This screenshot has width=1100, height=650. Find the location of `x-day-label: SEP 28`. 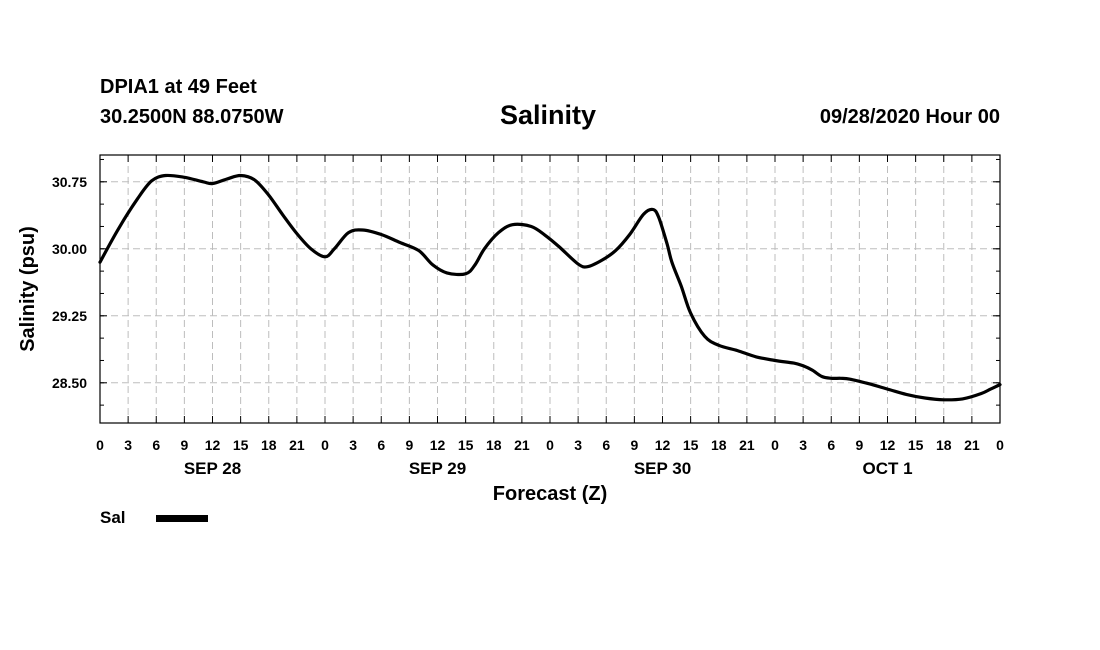

x-day-label: SEP 28 is located at coordinates (212, 468).